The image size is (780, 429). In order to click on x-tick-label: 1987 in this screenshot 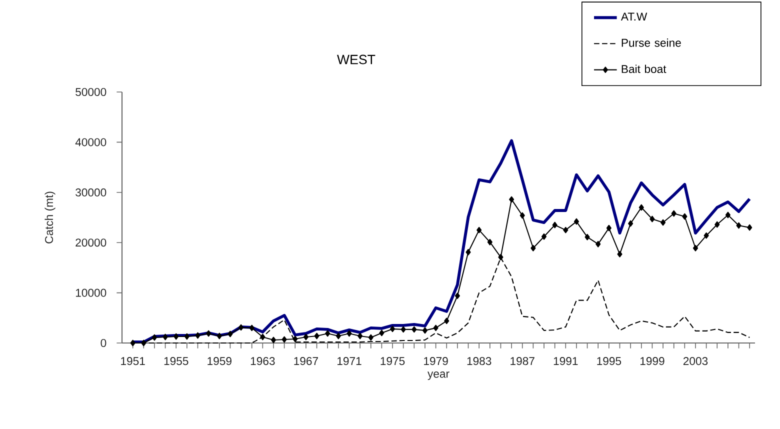, I will do `click(522, 361)`.